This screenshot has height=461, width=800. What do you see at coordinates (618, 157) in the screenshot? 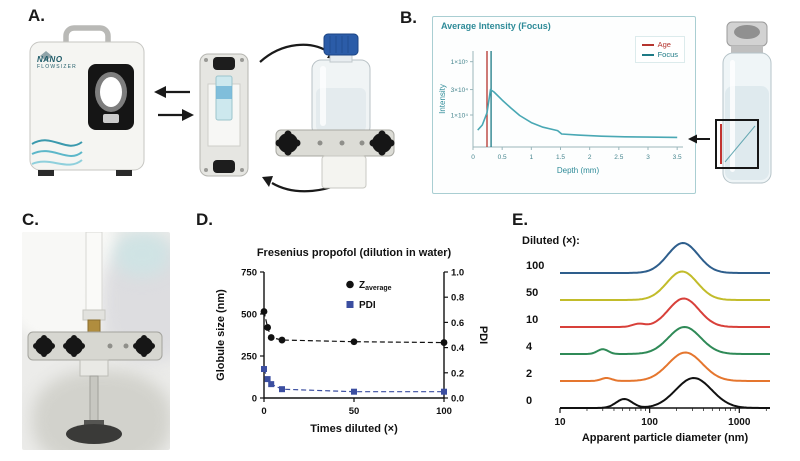
I see `x-tick-label: 2.5` at bounding box center [618, 157].